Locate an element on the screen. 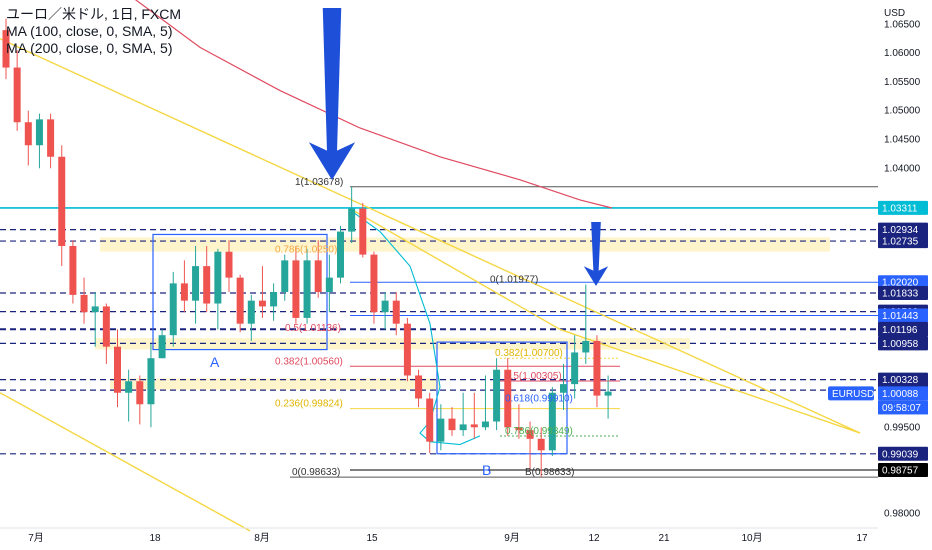 The height and width of the screenshot is (550, 932). countdown-label: 09:58:07 is located at coordinates (901, 408).